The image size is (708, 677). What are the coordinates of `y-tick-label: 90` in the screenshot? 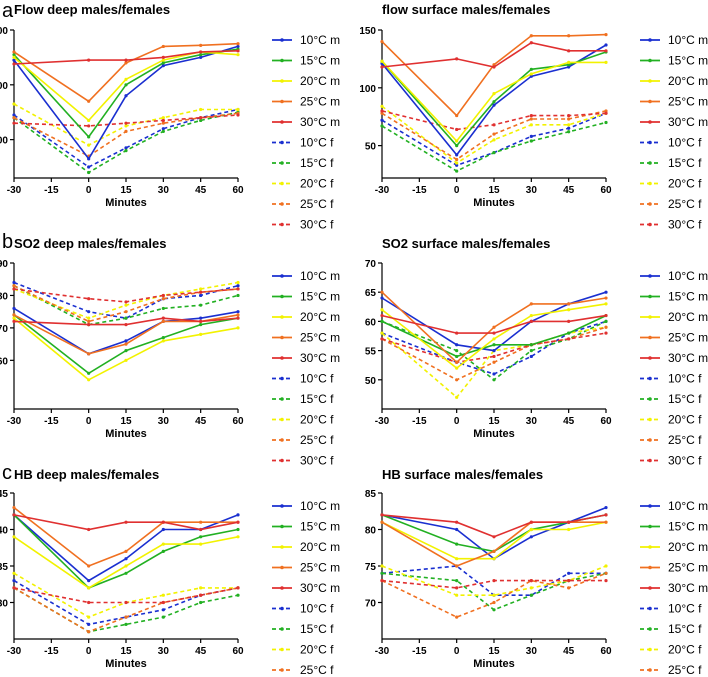 It's located at (4, 264).